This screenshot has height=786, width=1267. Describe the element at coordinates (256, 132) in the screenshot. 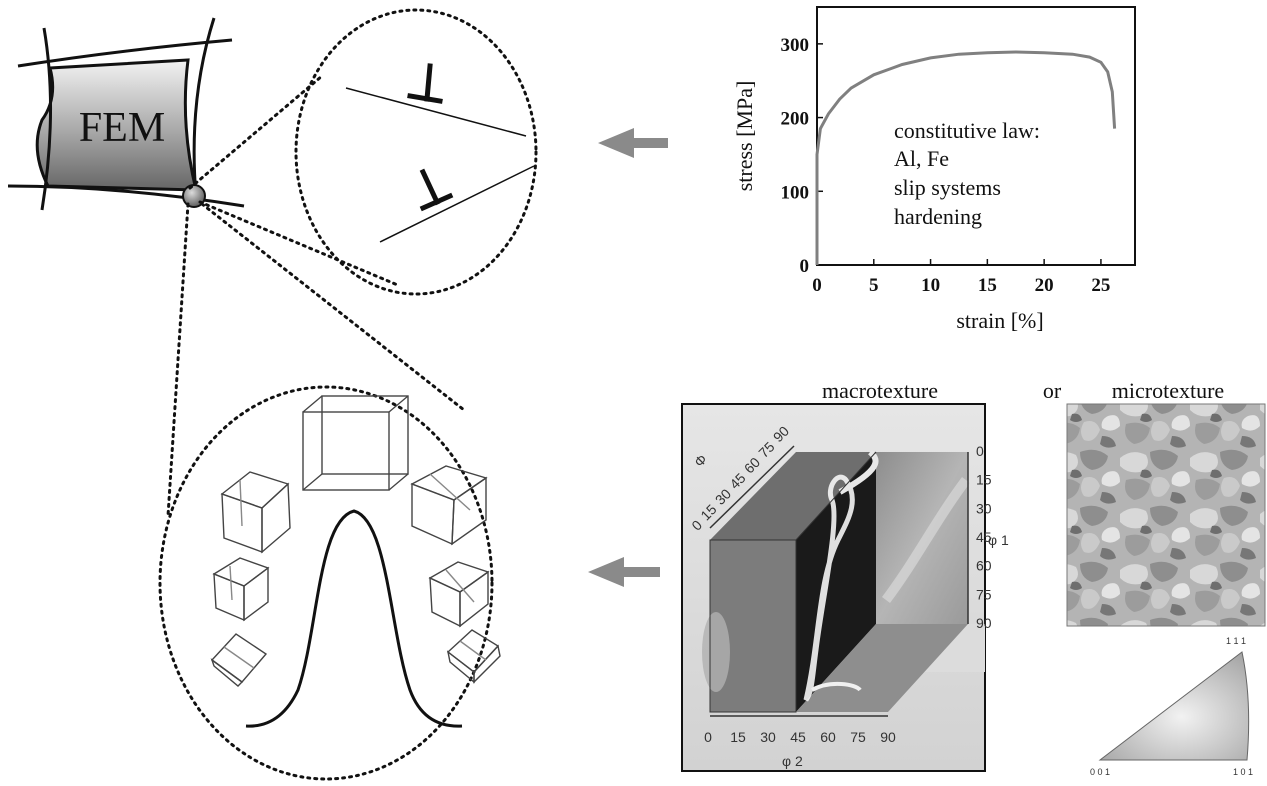

I see `guide-to-dislocation-top` at that location.